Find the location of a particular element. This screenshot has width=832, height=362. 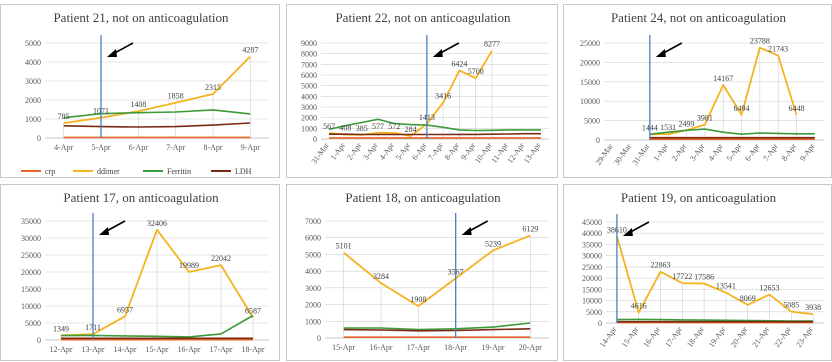

data-label: 1531 is located at coordinates (668, 127).